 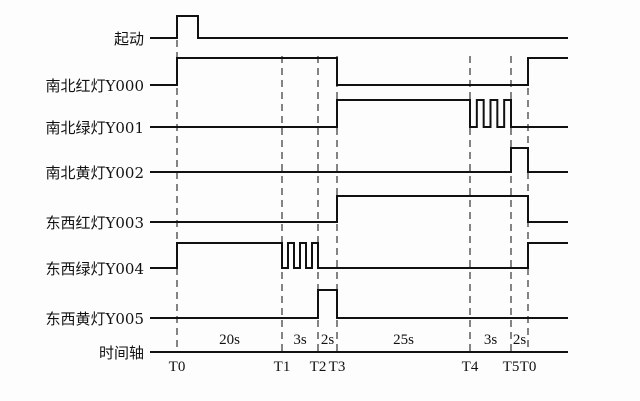 What do you see at coordinates (282, 367) in the screenshot?
I see `time-marker-label: T1` at bounding box center [282, 367].